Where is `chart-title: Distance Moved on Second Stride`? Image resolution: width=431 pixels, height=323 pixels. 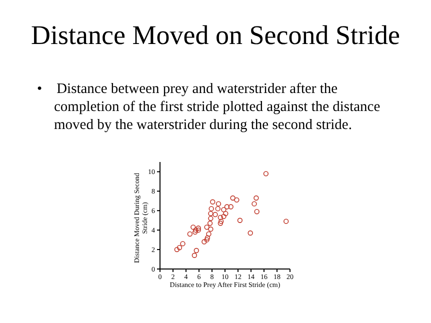 chart-title: Distance Moved on Second Stride is located at coordinates (215, 35).